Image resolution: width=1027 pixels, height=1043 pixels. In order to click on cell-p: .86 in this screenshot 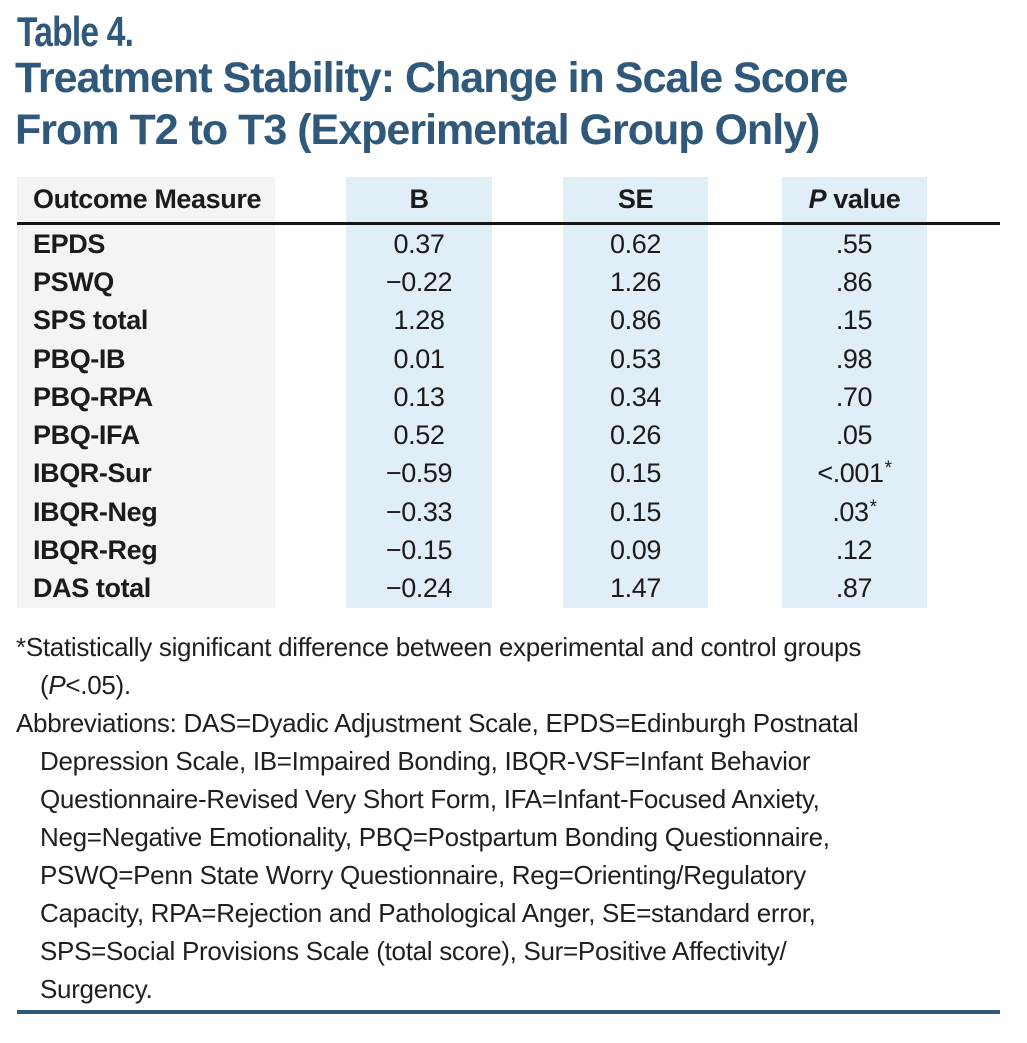, I will do `click(854, 282)`.